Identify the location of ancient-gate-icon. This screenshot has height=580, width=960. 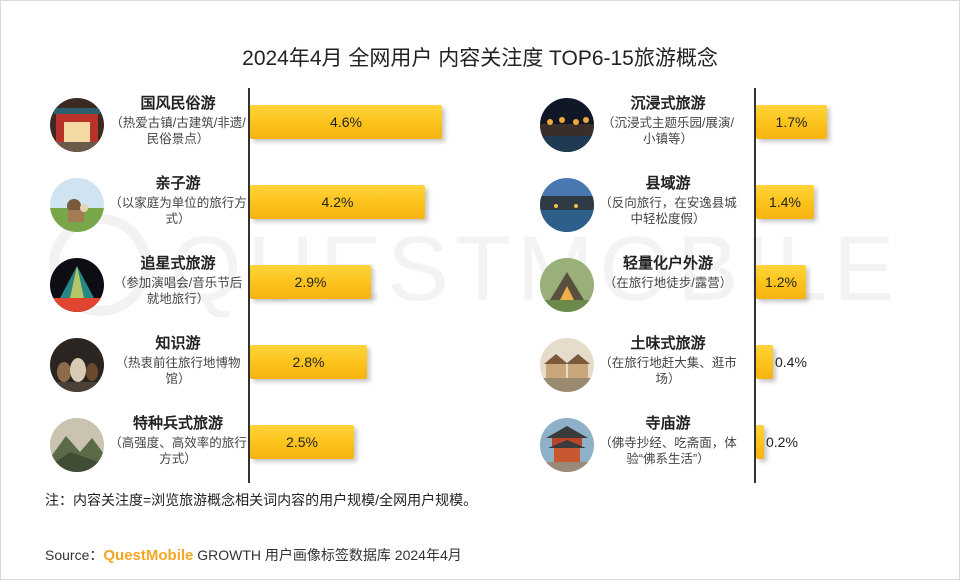
(77, 125).